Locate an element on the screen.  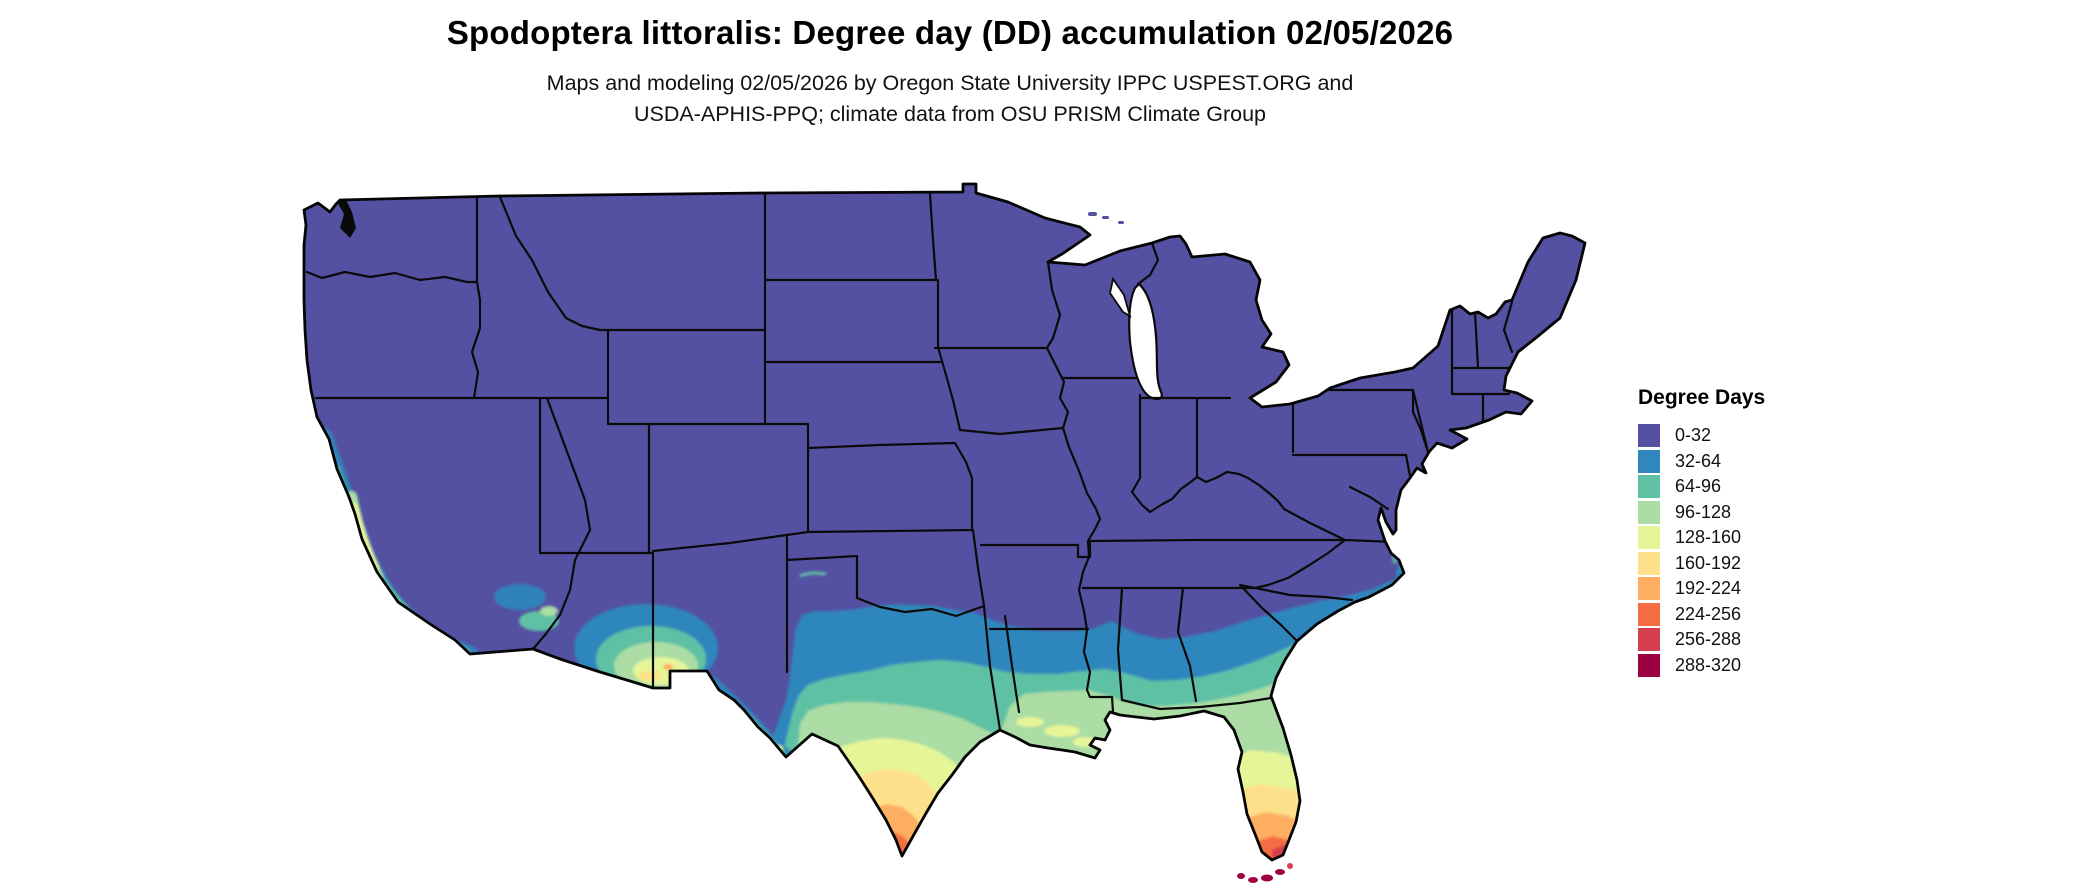
legend-label: 96-128 is located at coordinates (1703, 511).